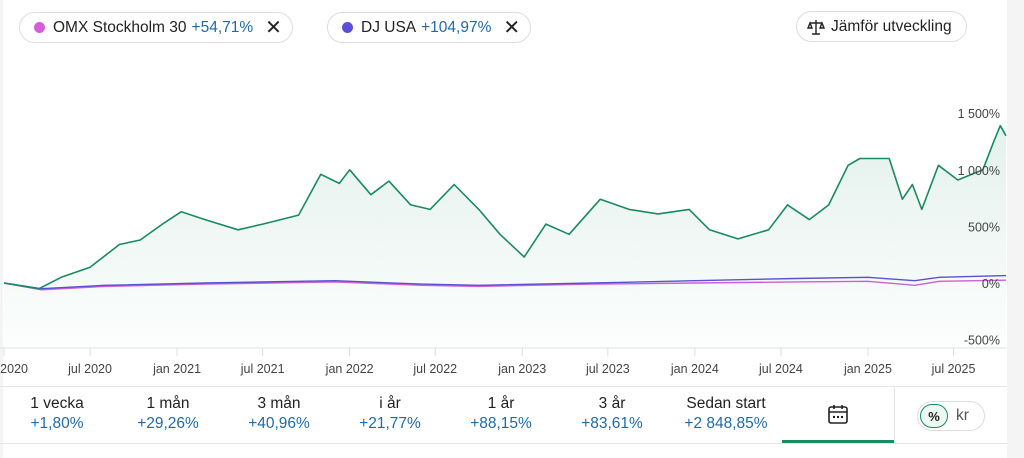  I want to click on x-tick-label: jan 2025, so click(867, 369).